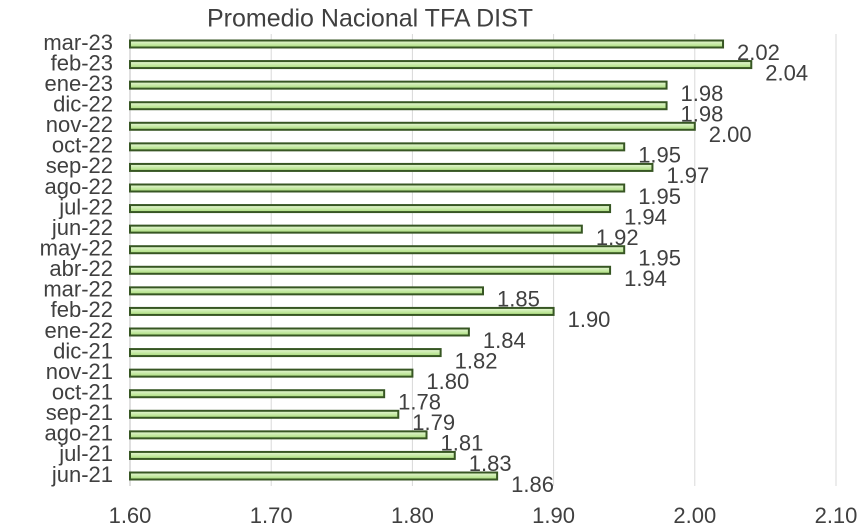 Image resolution: width=865 pixels, height=532 pixels. What do you see at coordinates (81, 268) in the screenshot?
I see `y-tick-label: abr-22` at bounding box center [81, 268].